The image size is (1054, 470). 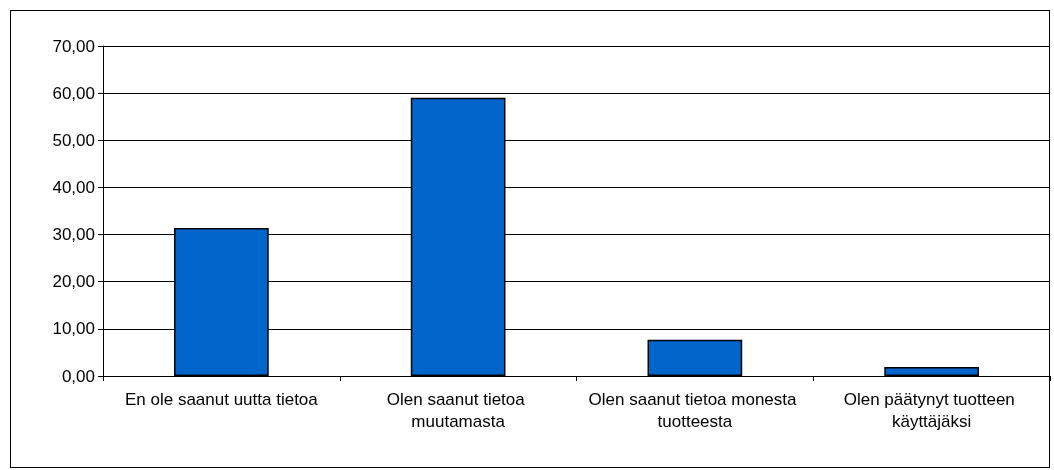 What do you see at coordinates (73, 235) in the screenshot?
I see `y-tick-label: 30,00` at bounding box center [73, 235].